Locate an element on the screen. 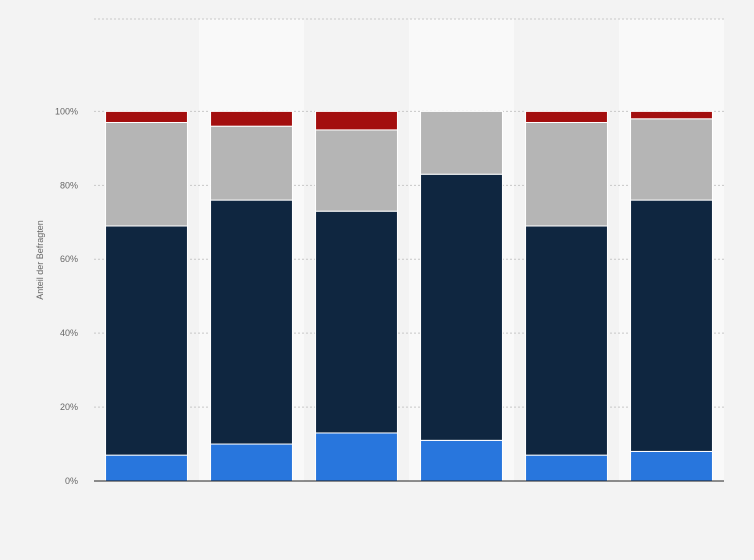 The image size is (754, 560). y-tick-label-0: 0% is located at coordinates (71, 481).